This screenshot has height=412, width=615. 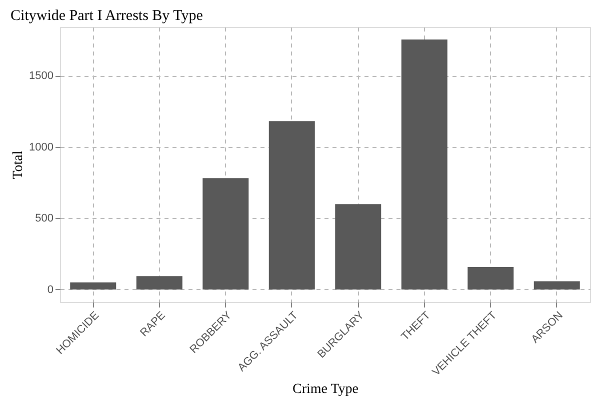 What do you see at coordinates (18, 165) in the screenshot?
I see `y-axis-title: Total` at bounding box center [18, 165].